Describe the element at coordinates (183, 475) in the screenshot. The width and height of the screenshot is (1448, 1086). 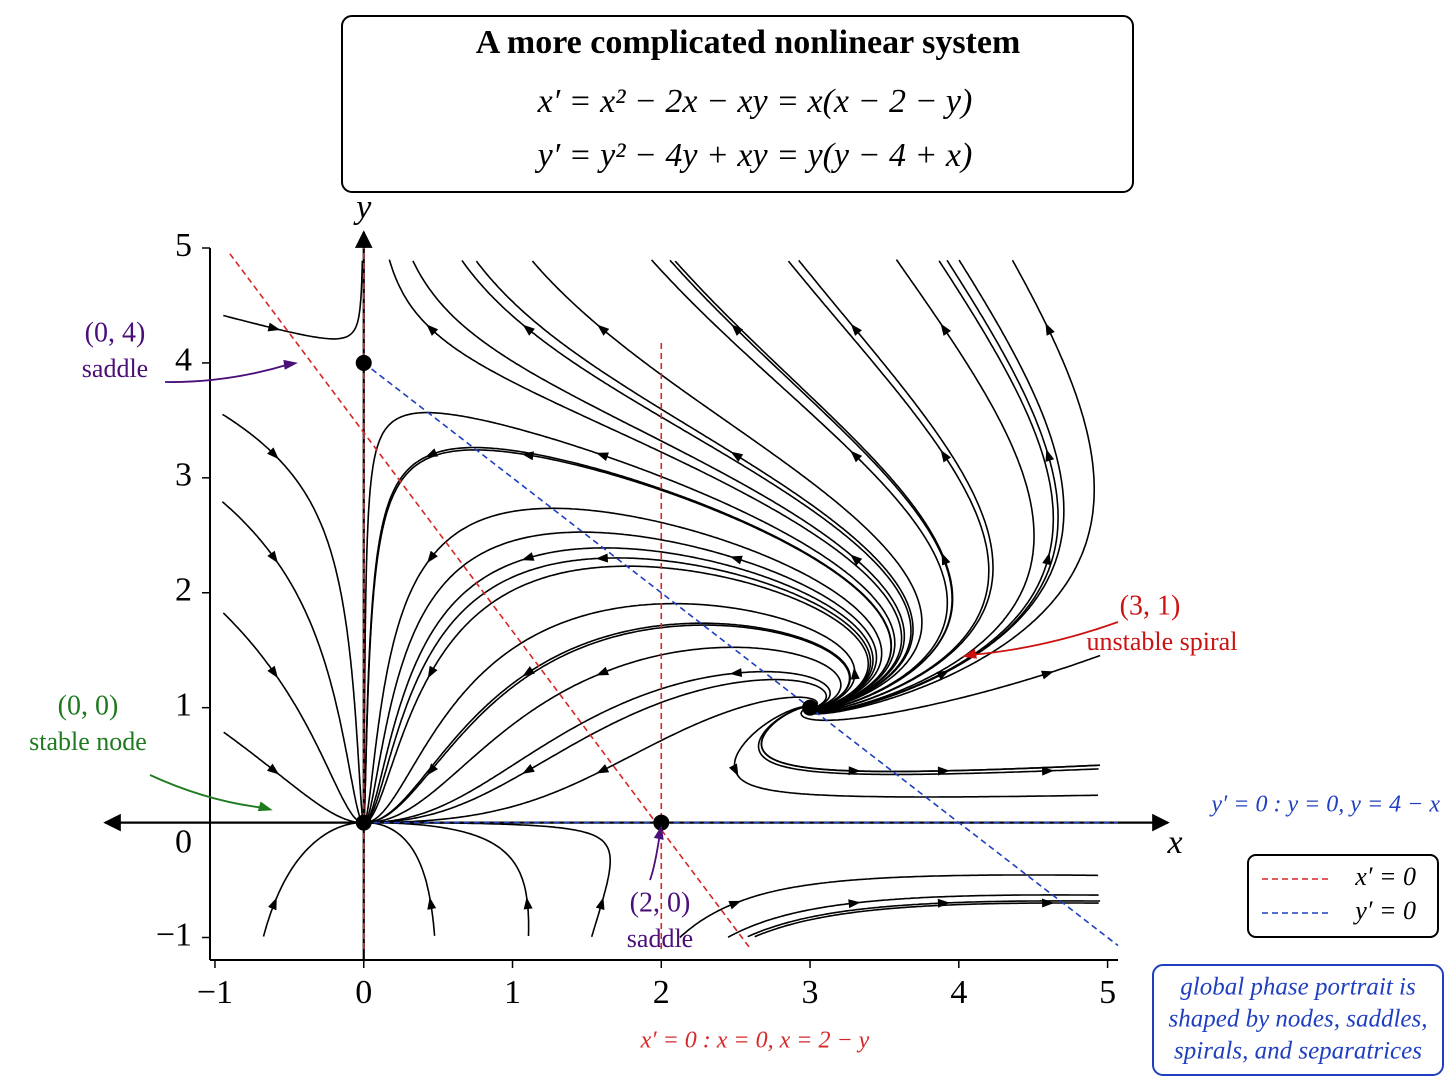
I see `y-tick-label: 3` at that location.